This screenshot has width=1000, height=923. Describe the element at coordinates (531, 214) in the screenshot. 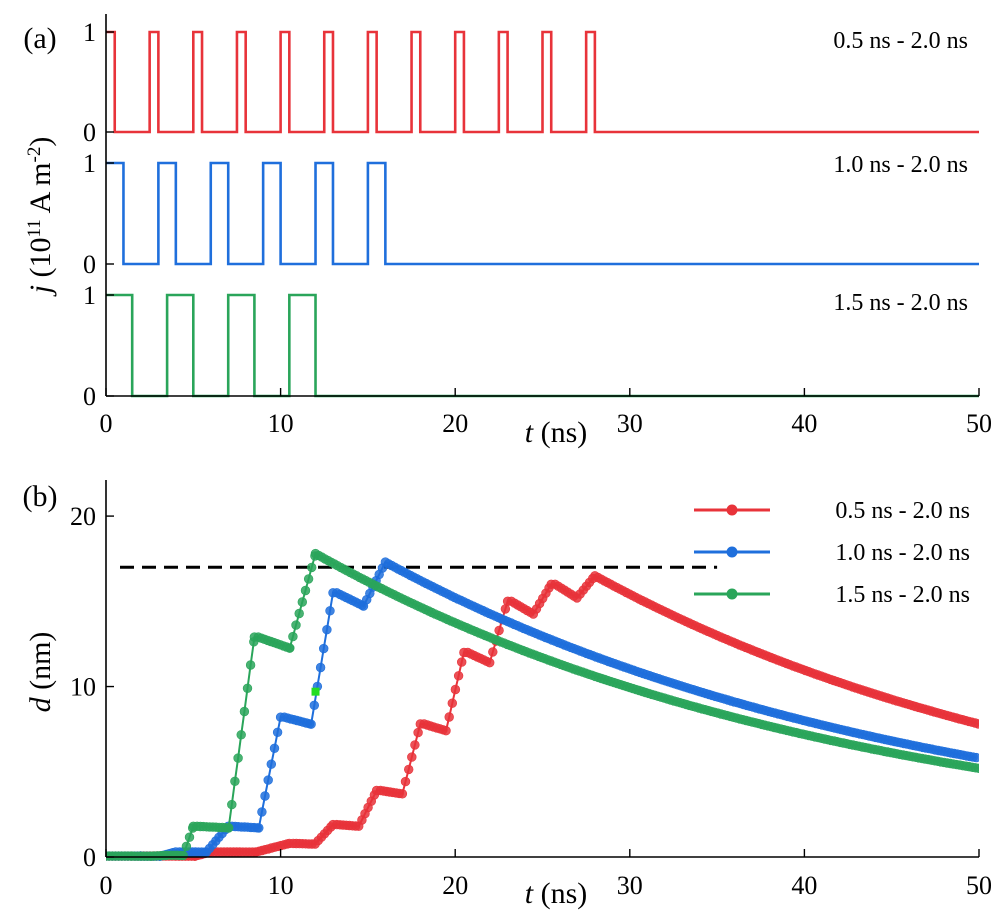

I see `pulse-train-2: 0 1 1.0 ns - 2.0 ns` at that location.